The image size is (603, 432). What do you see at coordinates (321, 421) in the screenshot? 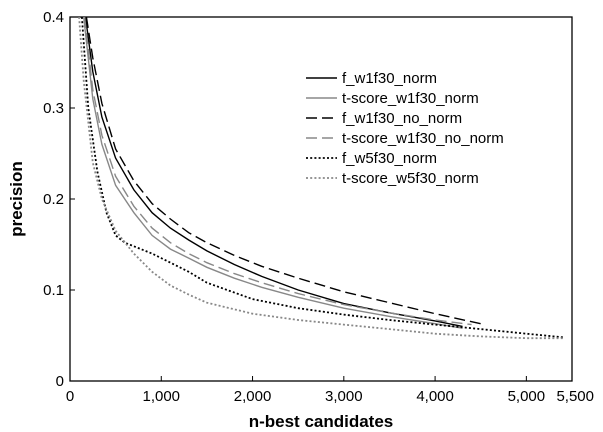
I see `x-axis-title: n-best candidates` at bounding box center [321, 421].